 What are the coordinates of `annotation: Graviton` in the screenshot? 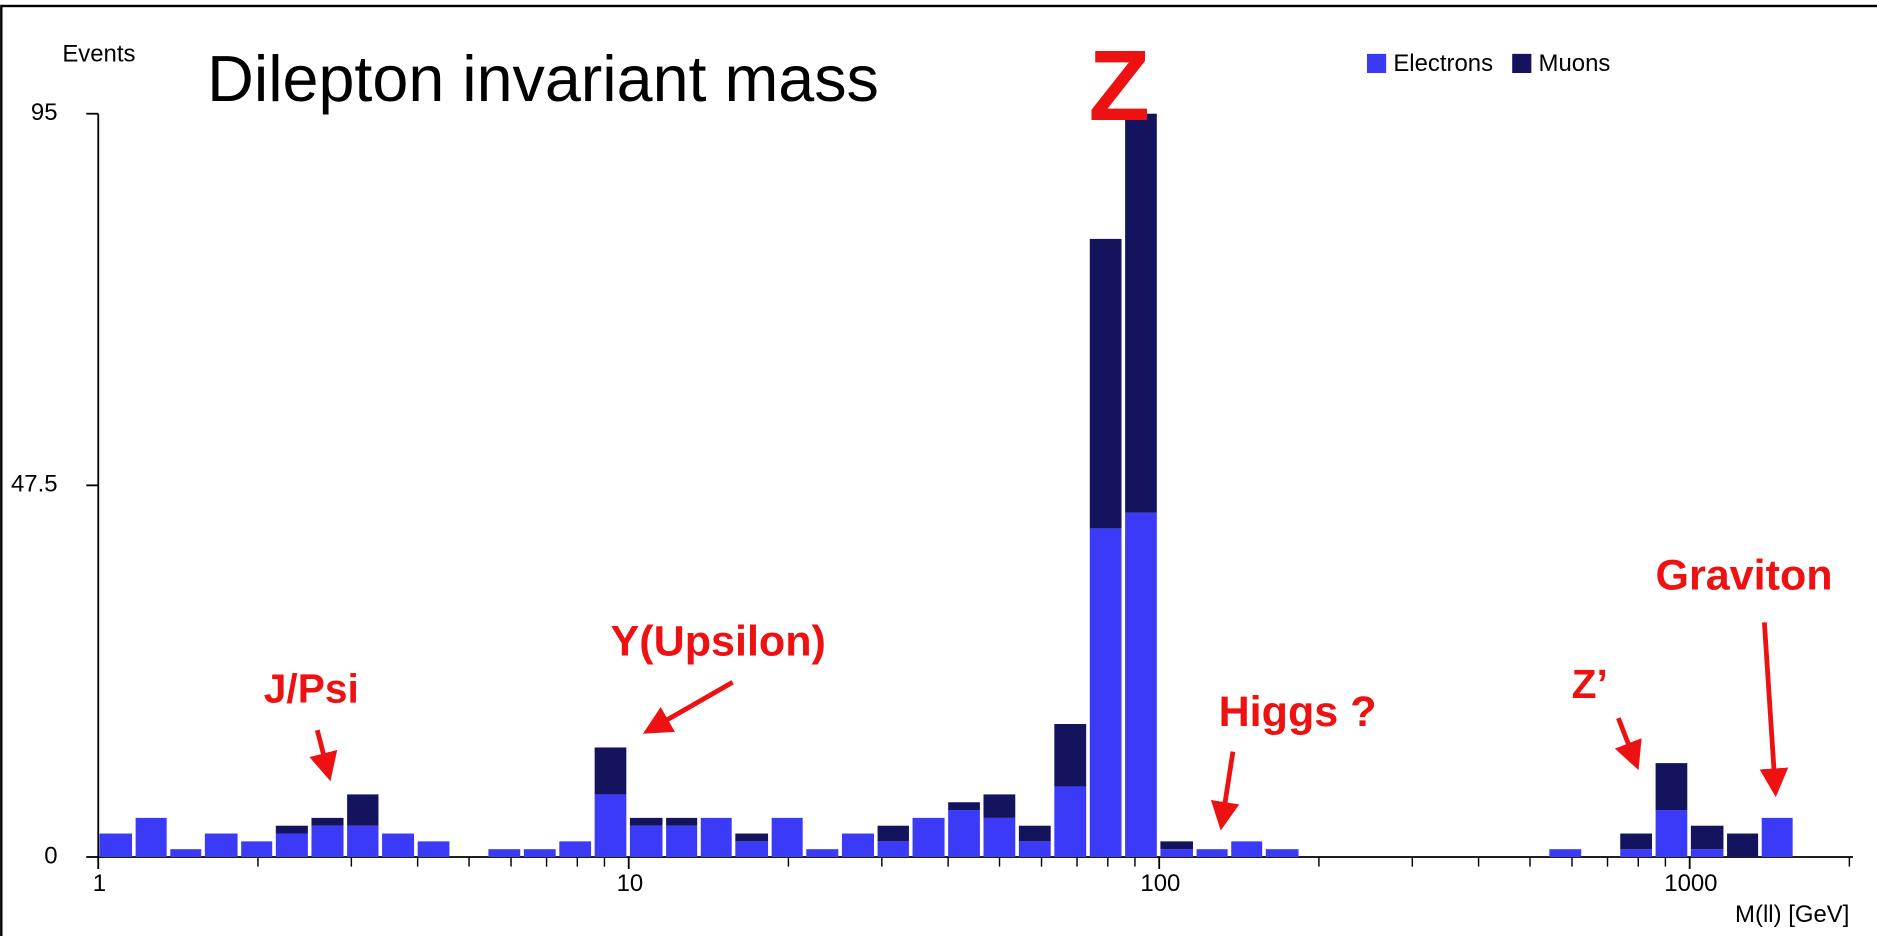 It's located at (1743, 575).